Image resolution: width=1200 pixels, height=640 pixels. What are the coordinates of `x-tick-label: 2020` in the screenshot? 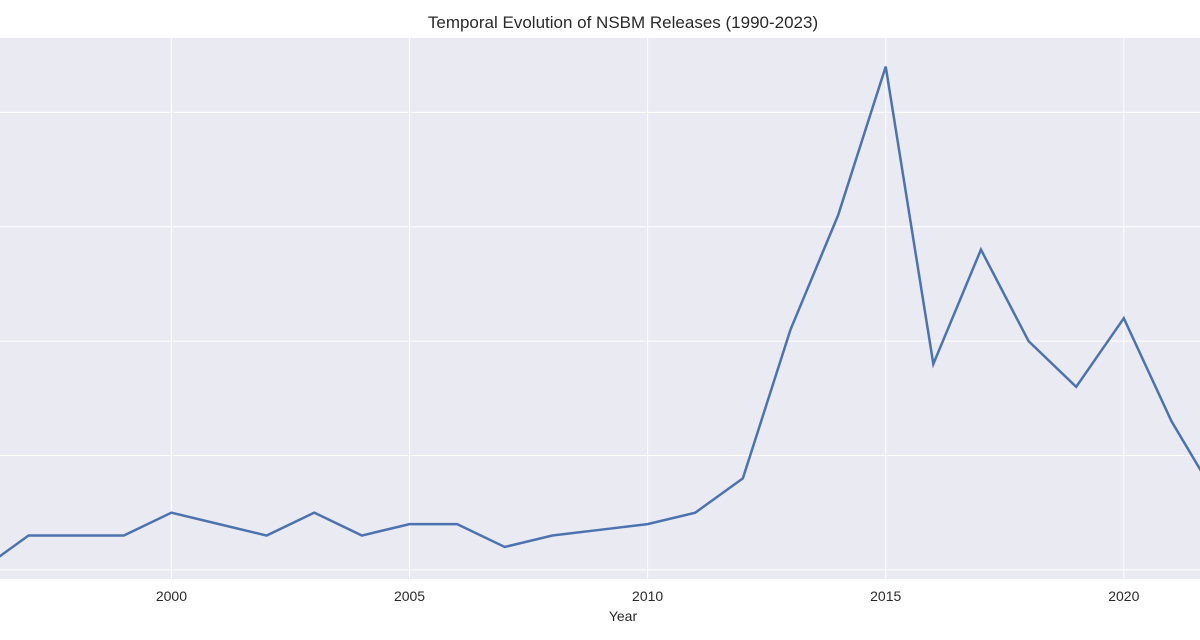 It's located at (1123, 596).